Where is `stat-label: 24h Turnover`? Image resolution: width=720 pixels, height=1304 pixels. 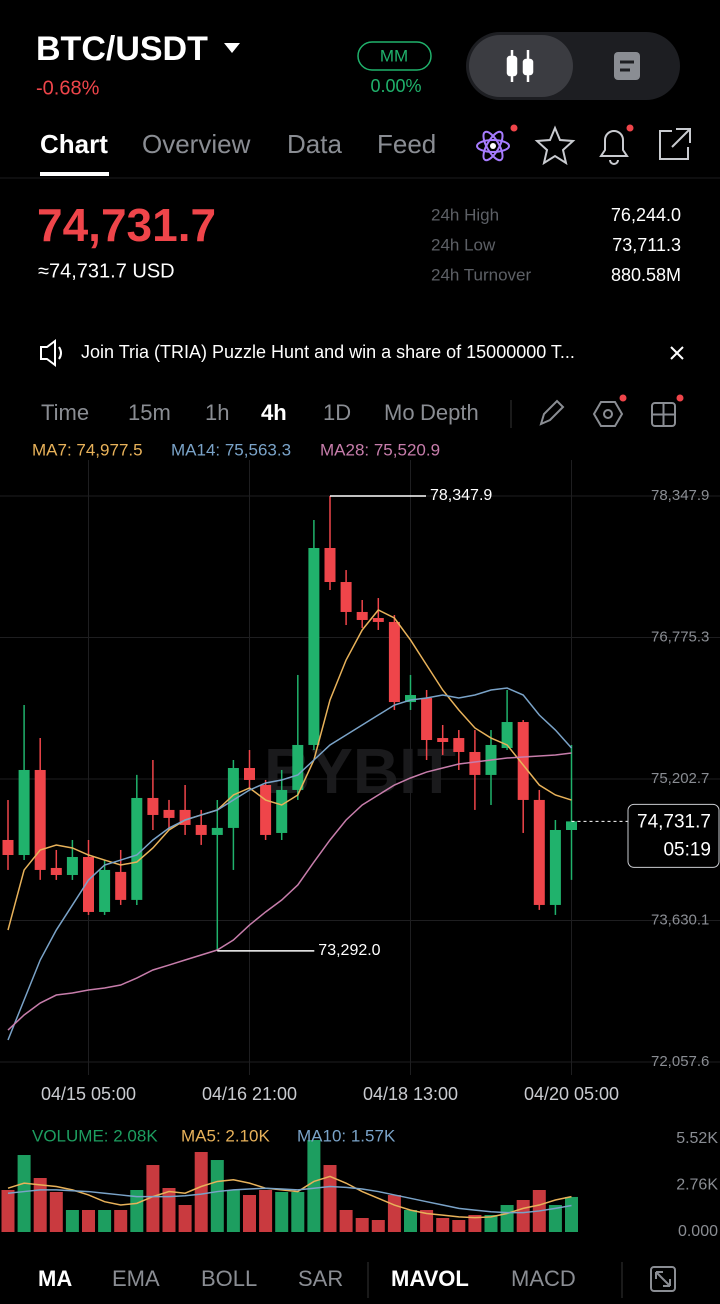
stat-label: 24h Turnover is located at coordinates (481, 274).